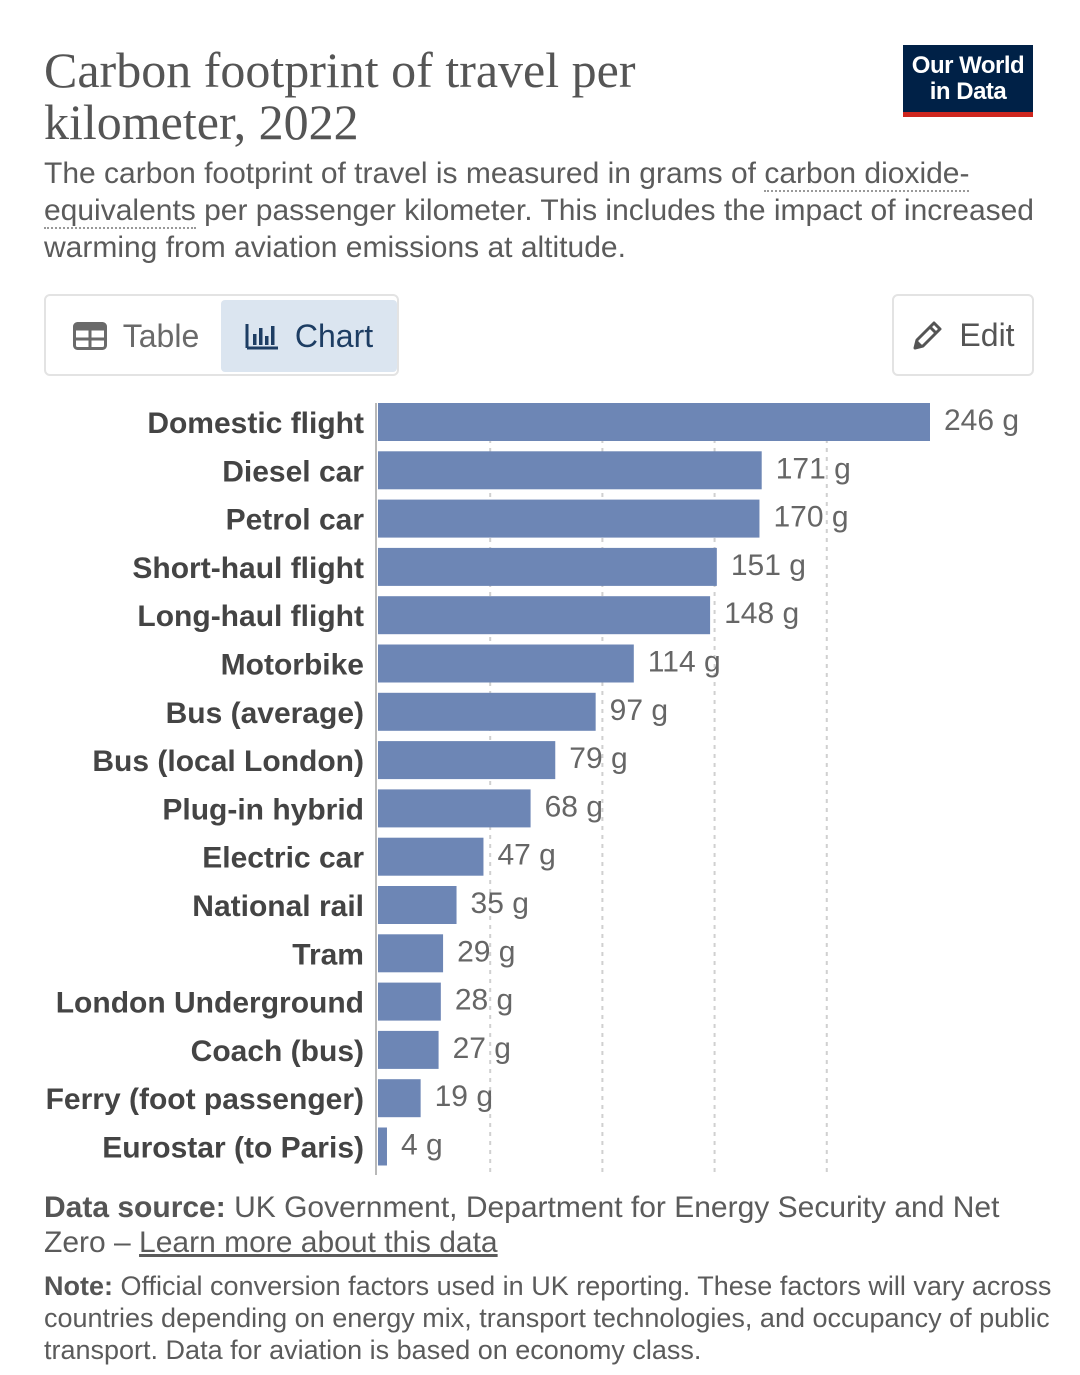 This screenshot has width=1080, height=1375. I want to click on category-label-12: London Underground, so click(210, 1003).